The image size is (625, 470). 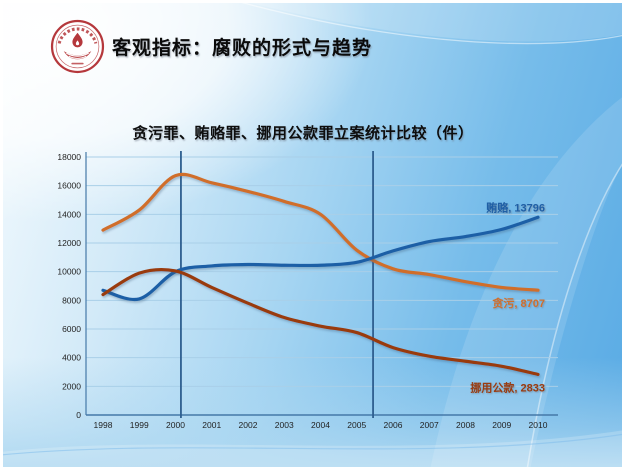 What do you see at coordinates (211, 425) in the screenshot?
I see `x-tick-label: 2001` at bounding box center [211, 425].